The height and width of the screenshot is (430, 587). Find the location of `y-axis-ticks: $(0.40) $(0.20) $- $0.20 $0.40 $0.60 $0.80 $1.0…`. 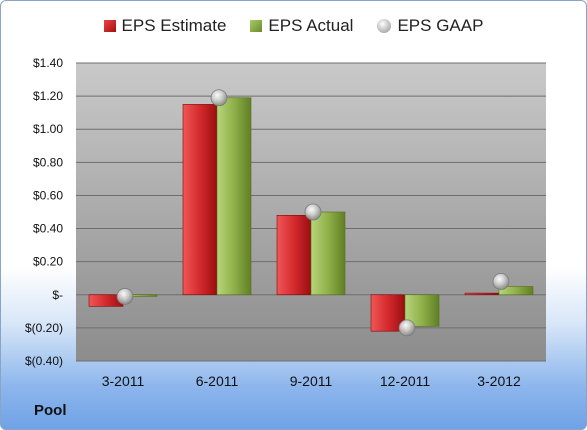

y-axis-ticks: $(0.40) $(0.20) $- $0.20 $0.40 $0.60 $0.80 $1.0… is located at coordinates (44, 212).